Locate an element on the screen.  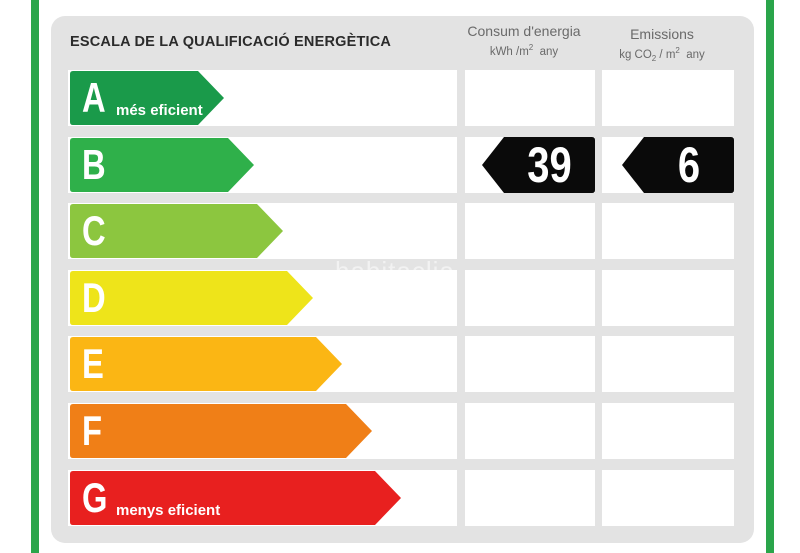
emissions-value-marker-number: 6 is located at coordinates (689, 165).